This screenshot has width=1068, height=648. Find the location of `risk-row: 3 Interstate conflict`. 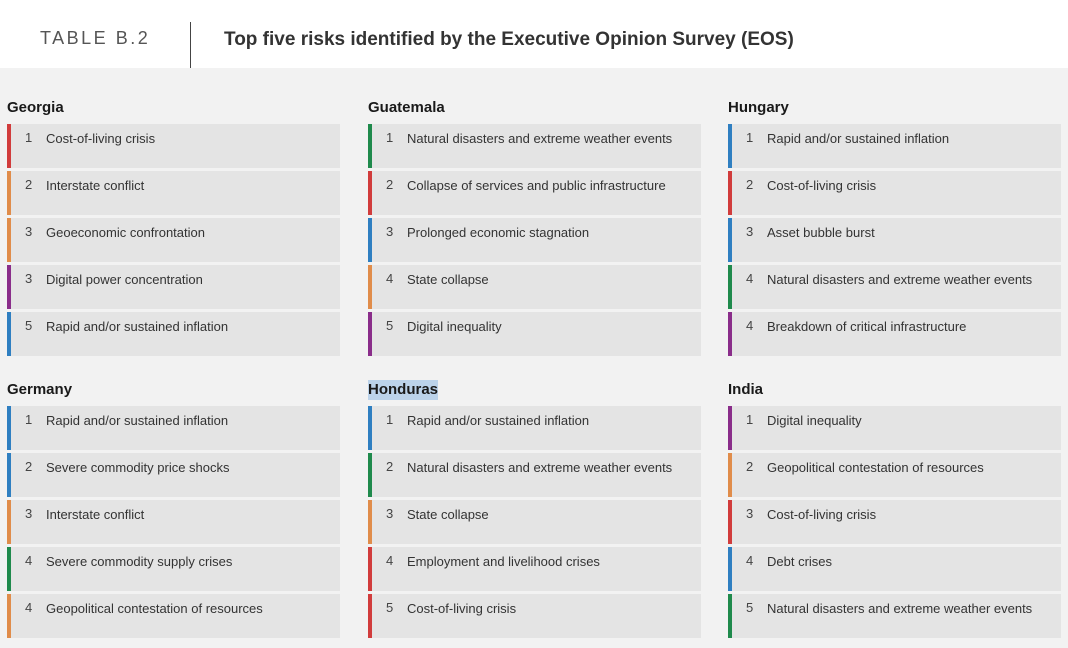

risk-row: 3 Interstate conflict is located at coordinates (173, 522).